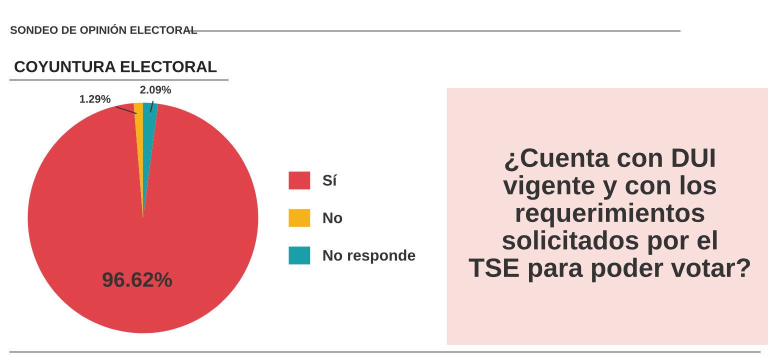  What do you see at coordinates (369, 257) in the screenshot?
I see `legend-label: No responde` at bounding box center [369, 257].